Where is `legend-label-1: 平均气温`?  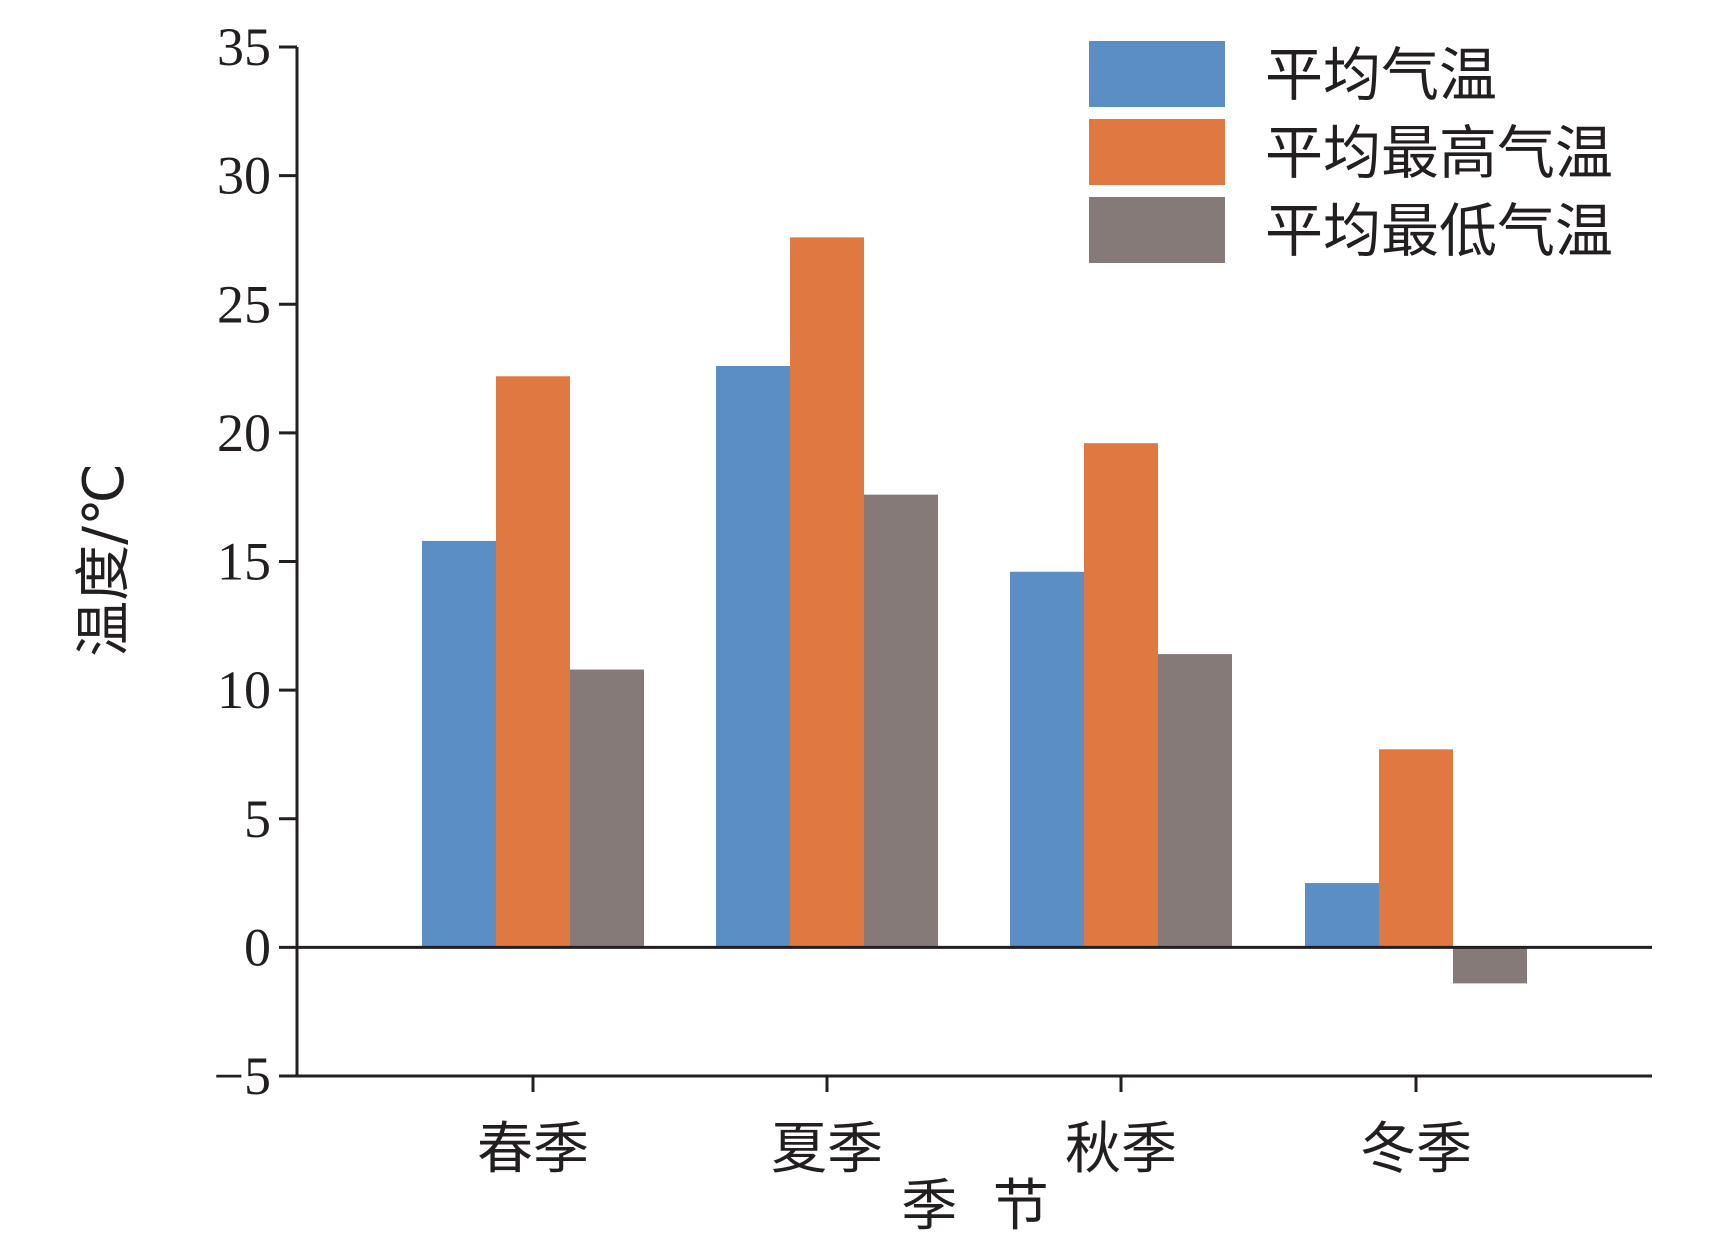
legend-label-1: 平均气温 is located at coordinates (1381, 75).